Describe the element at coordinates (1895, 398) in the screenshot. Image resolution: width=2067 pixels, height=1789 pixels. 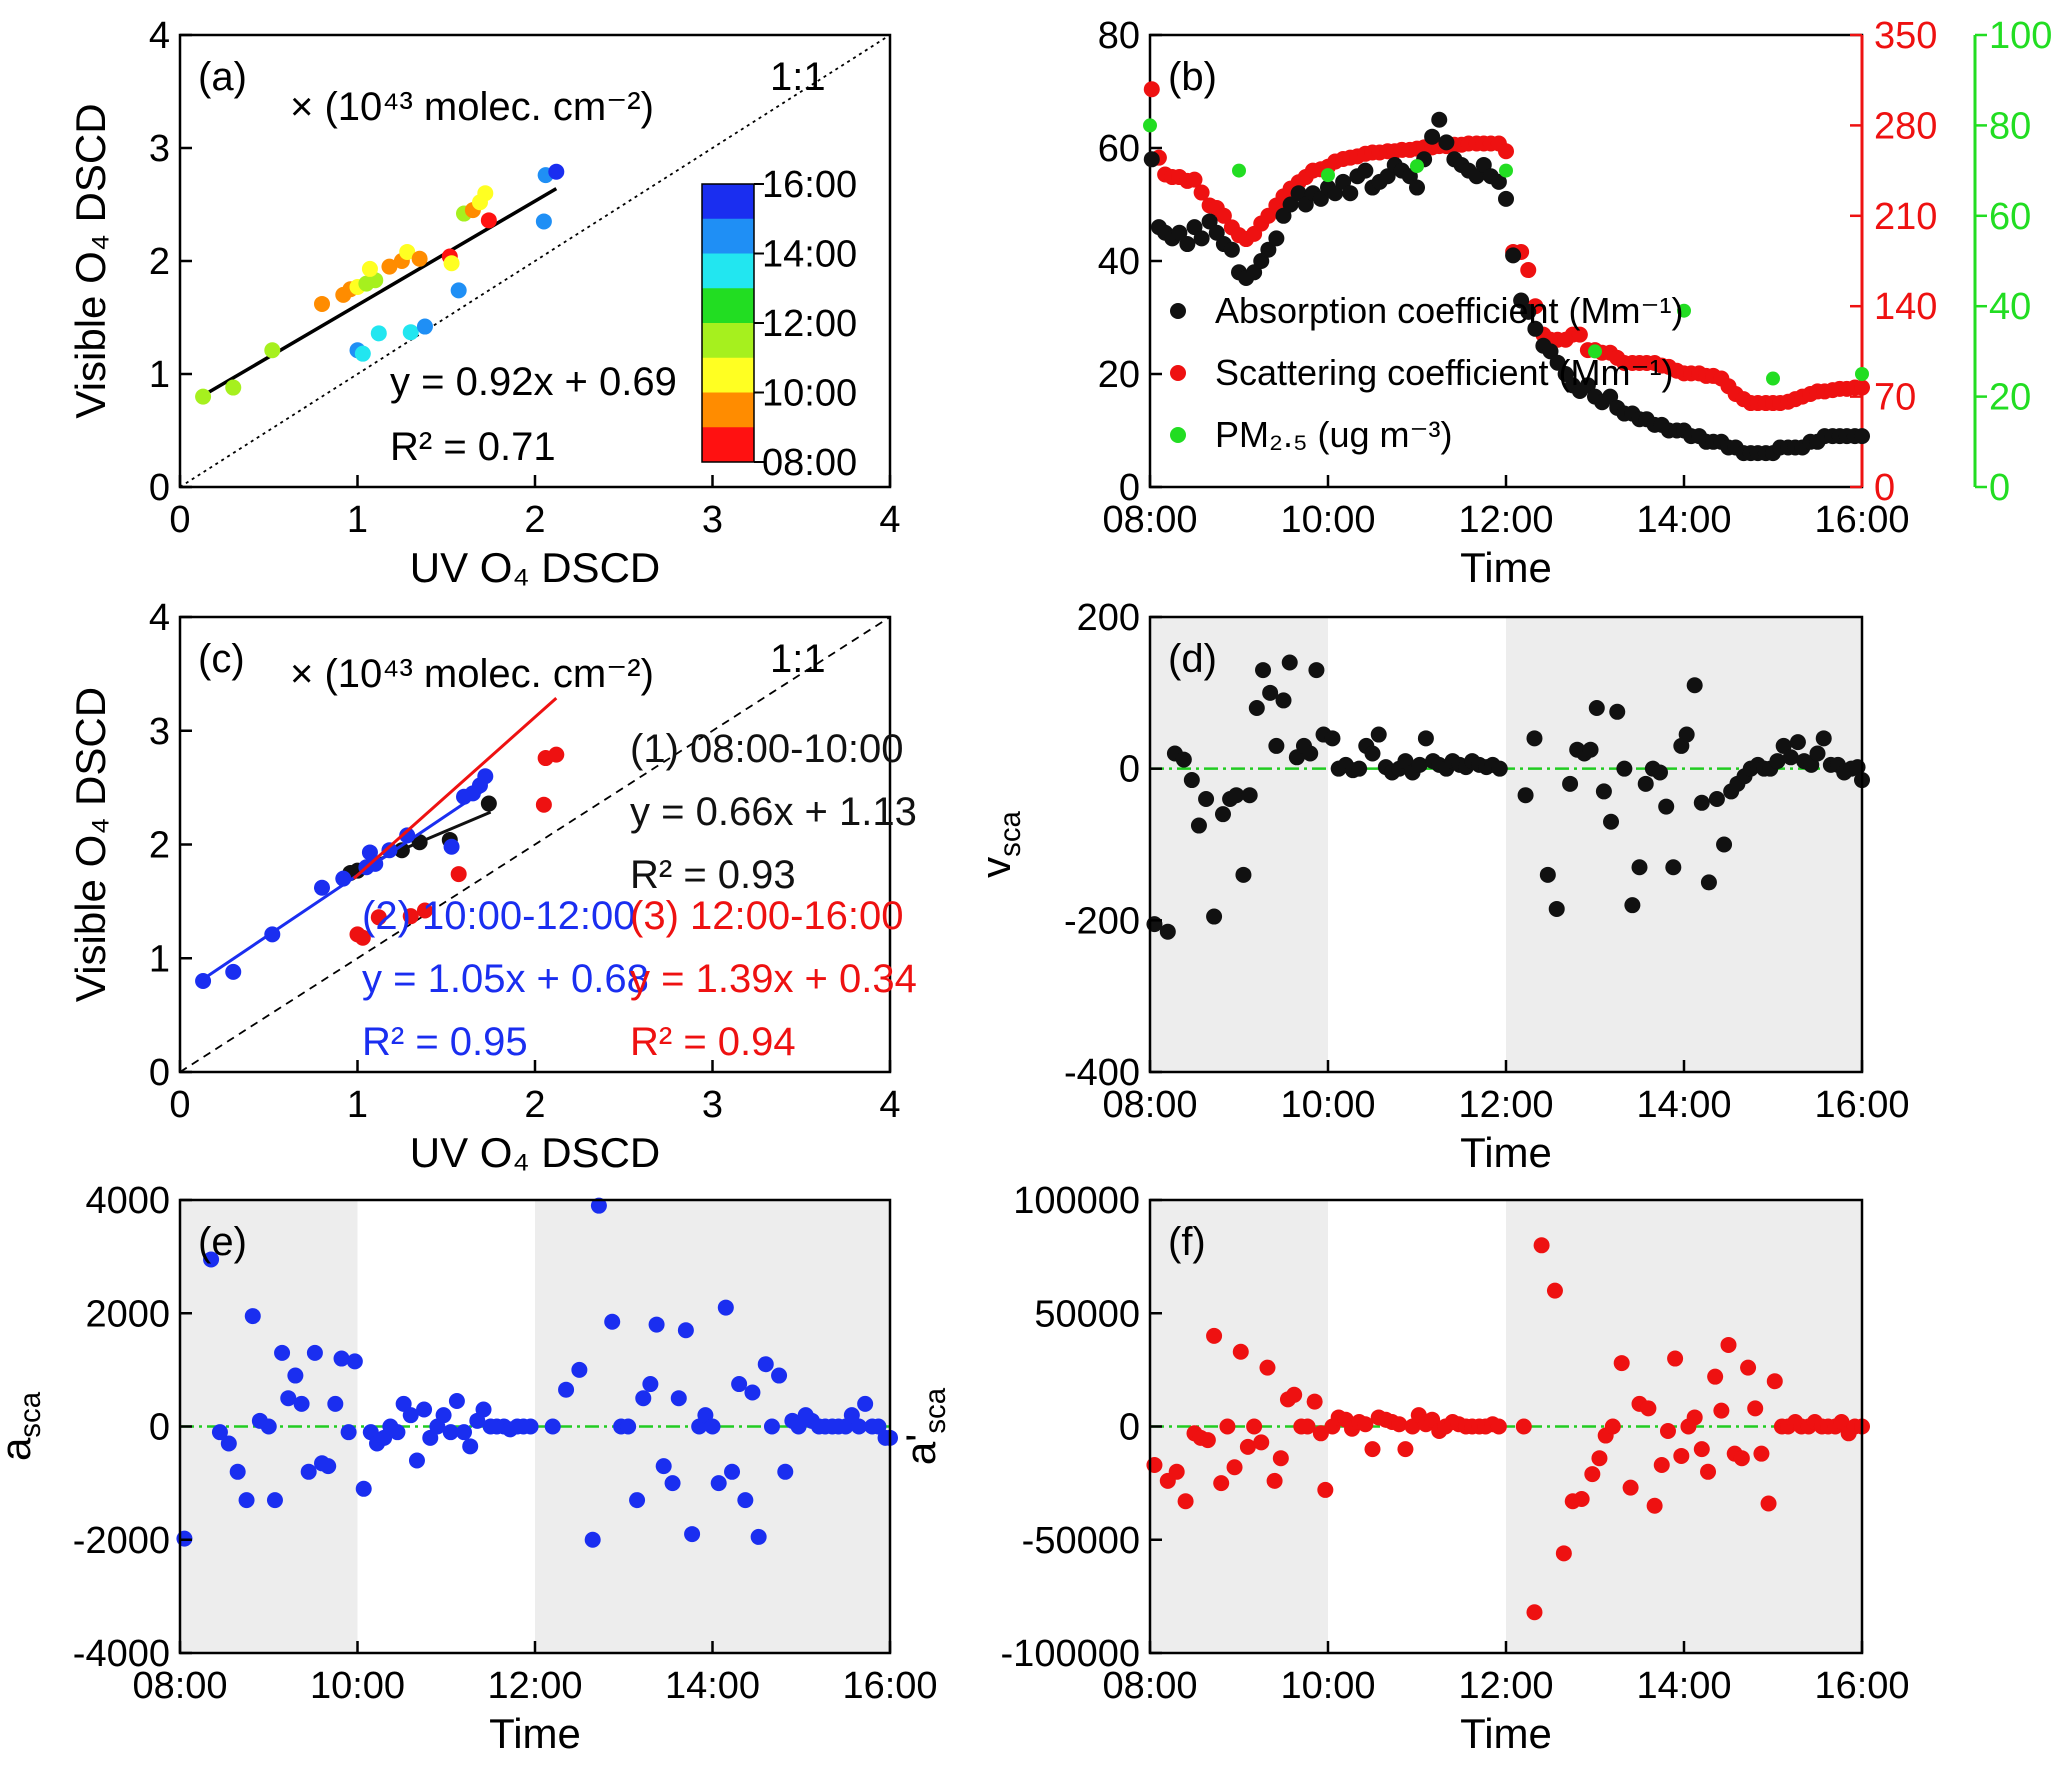
I see `y-right-red-label: 70` at that location.